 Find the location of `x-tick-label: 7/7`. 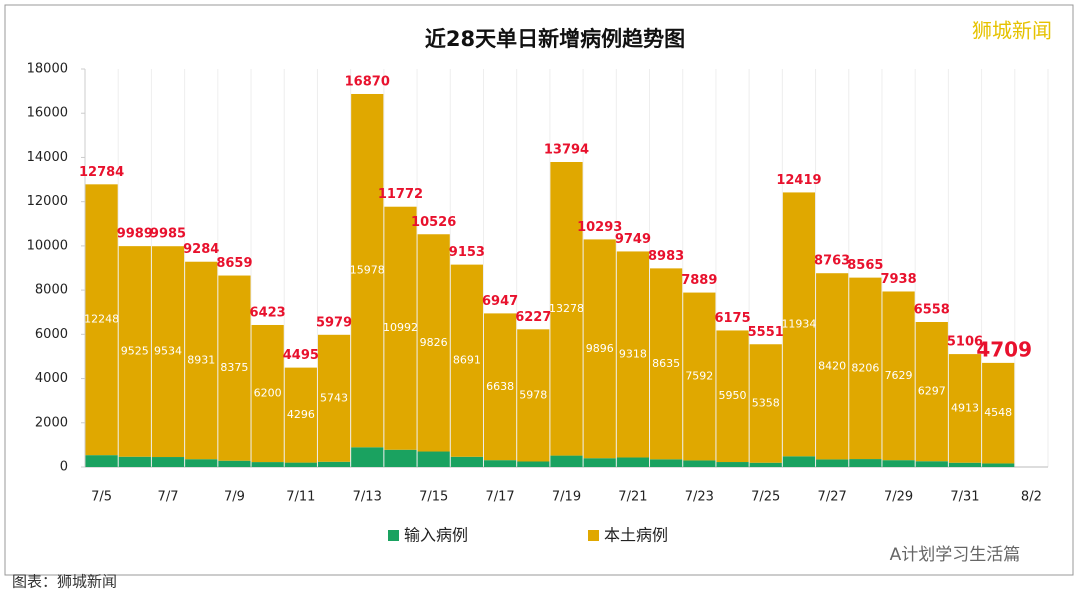

x-tick-label: 7/7 is located at coordinates (168, 497).